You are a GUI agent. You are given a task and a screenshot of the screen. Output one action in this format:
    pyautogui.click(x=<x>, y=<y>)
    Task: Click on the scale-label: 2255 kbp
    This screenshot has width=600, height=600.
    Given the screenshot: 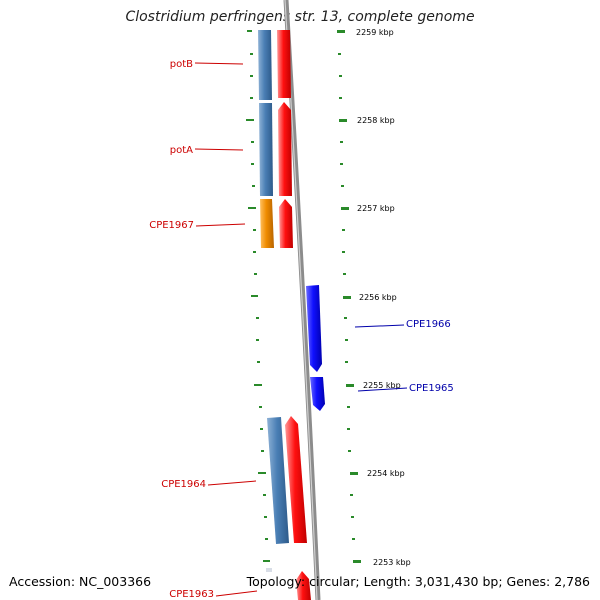 What is the action you would take?
    pyautogui.click(x=382, y=385)
    